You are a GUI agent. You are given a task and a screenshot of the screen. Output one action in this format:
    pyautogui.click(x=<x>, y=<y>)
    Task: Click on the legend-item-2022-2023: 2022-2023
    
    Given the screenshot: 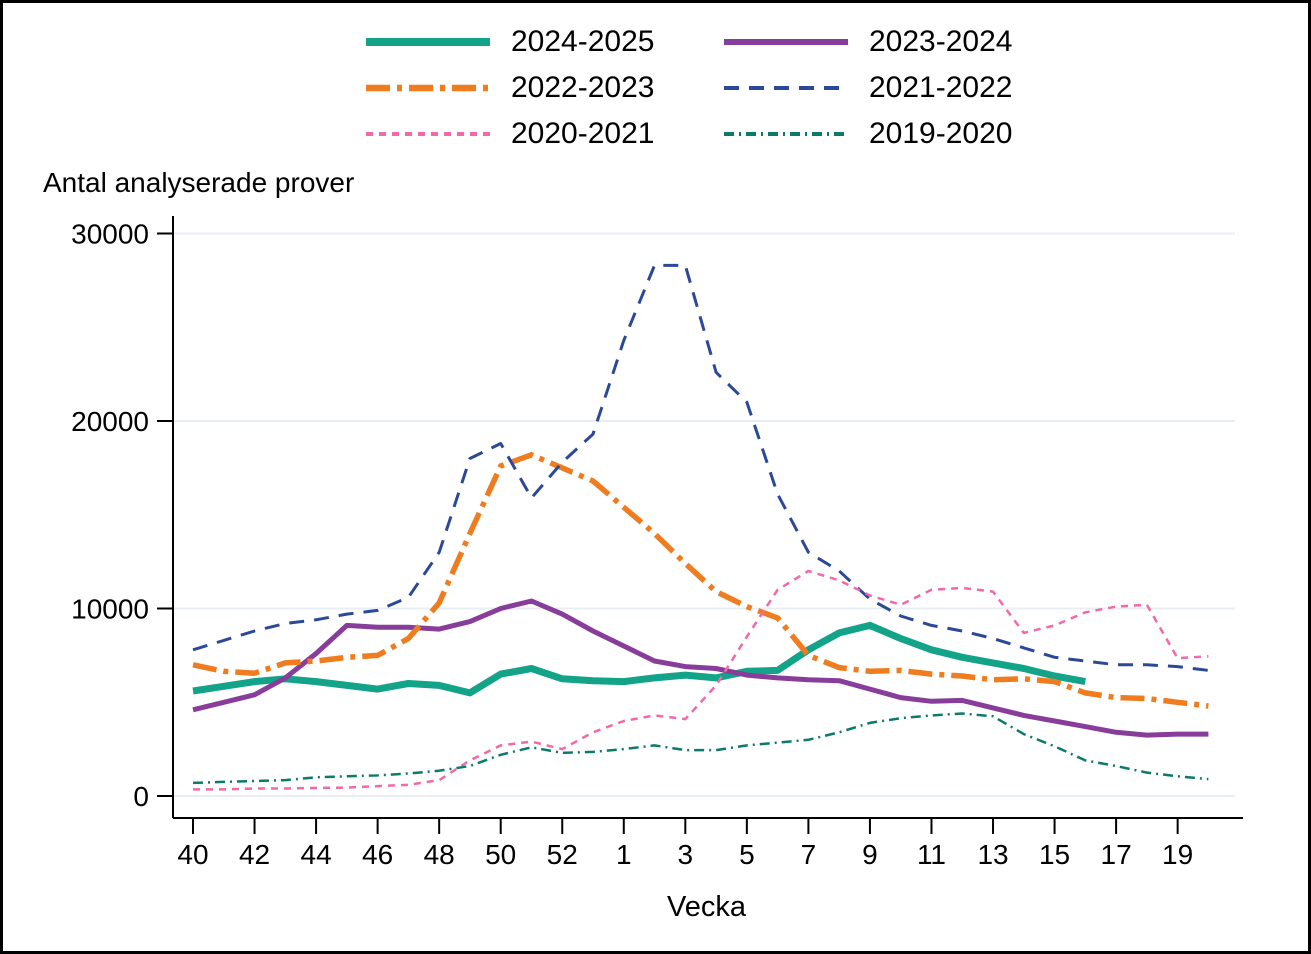 What is the action you would take?
    pyautogui.click(x=544, y=88)
    